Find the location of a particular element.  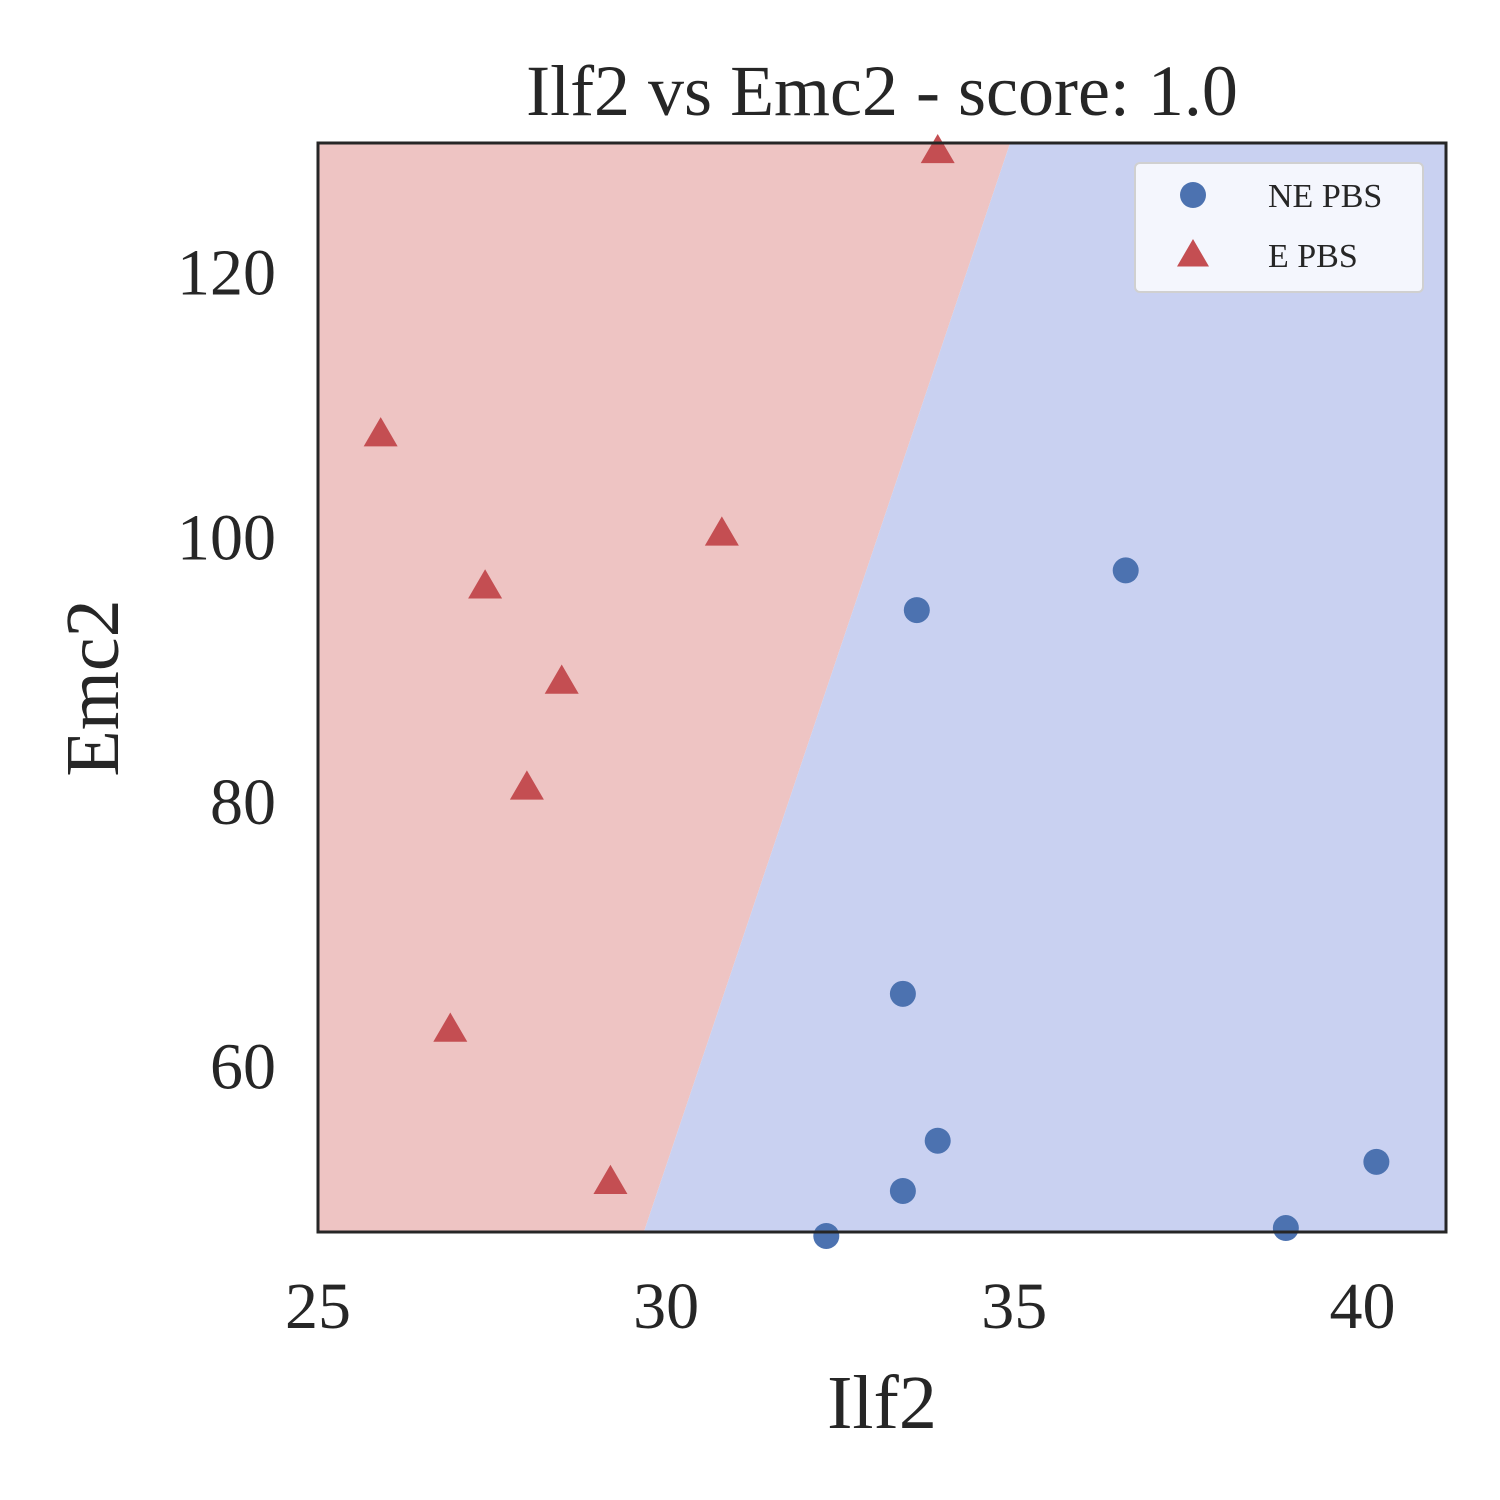

y-tick-labels: 60 80 100 120 is located at coordinates (226, 670).